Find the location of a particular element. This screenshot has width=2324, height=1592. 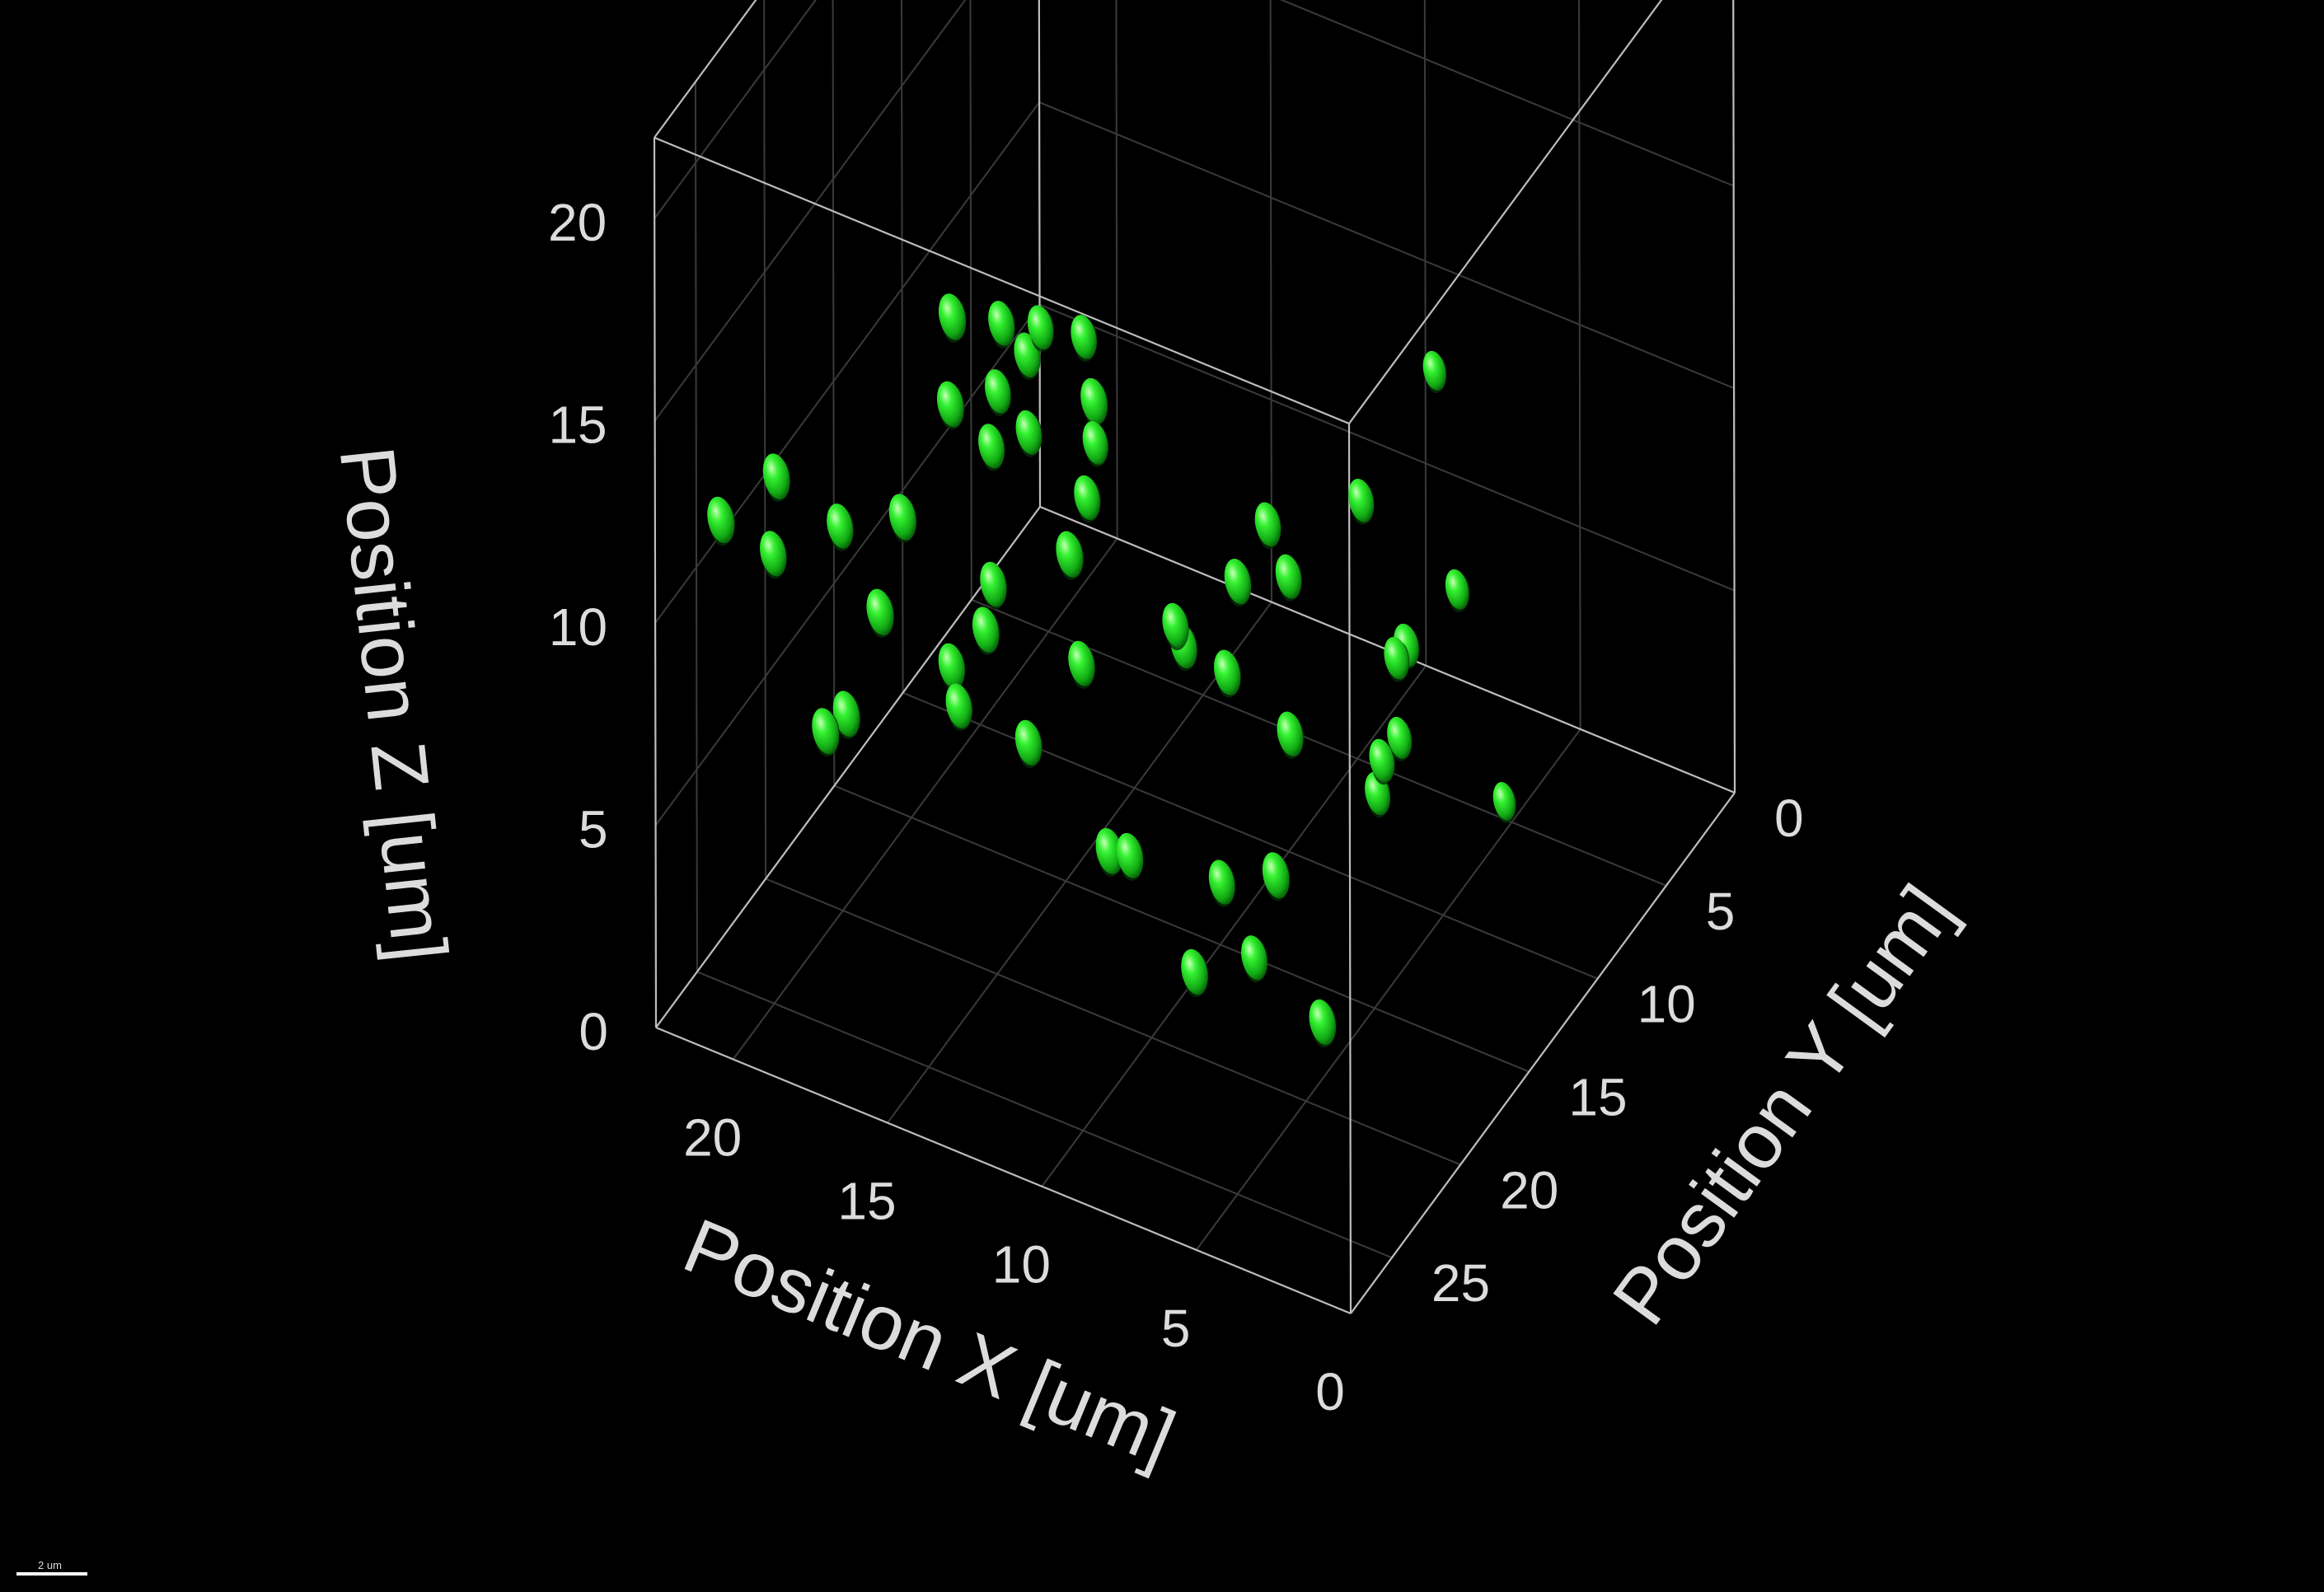

x-tick-label: 5 is located at coordinates (1176, 1328).